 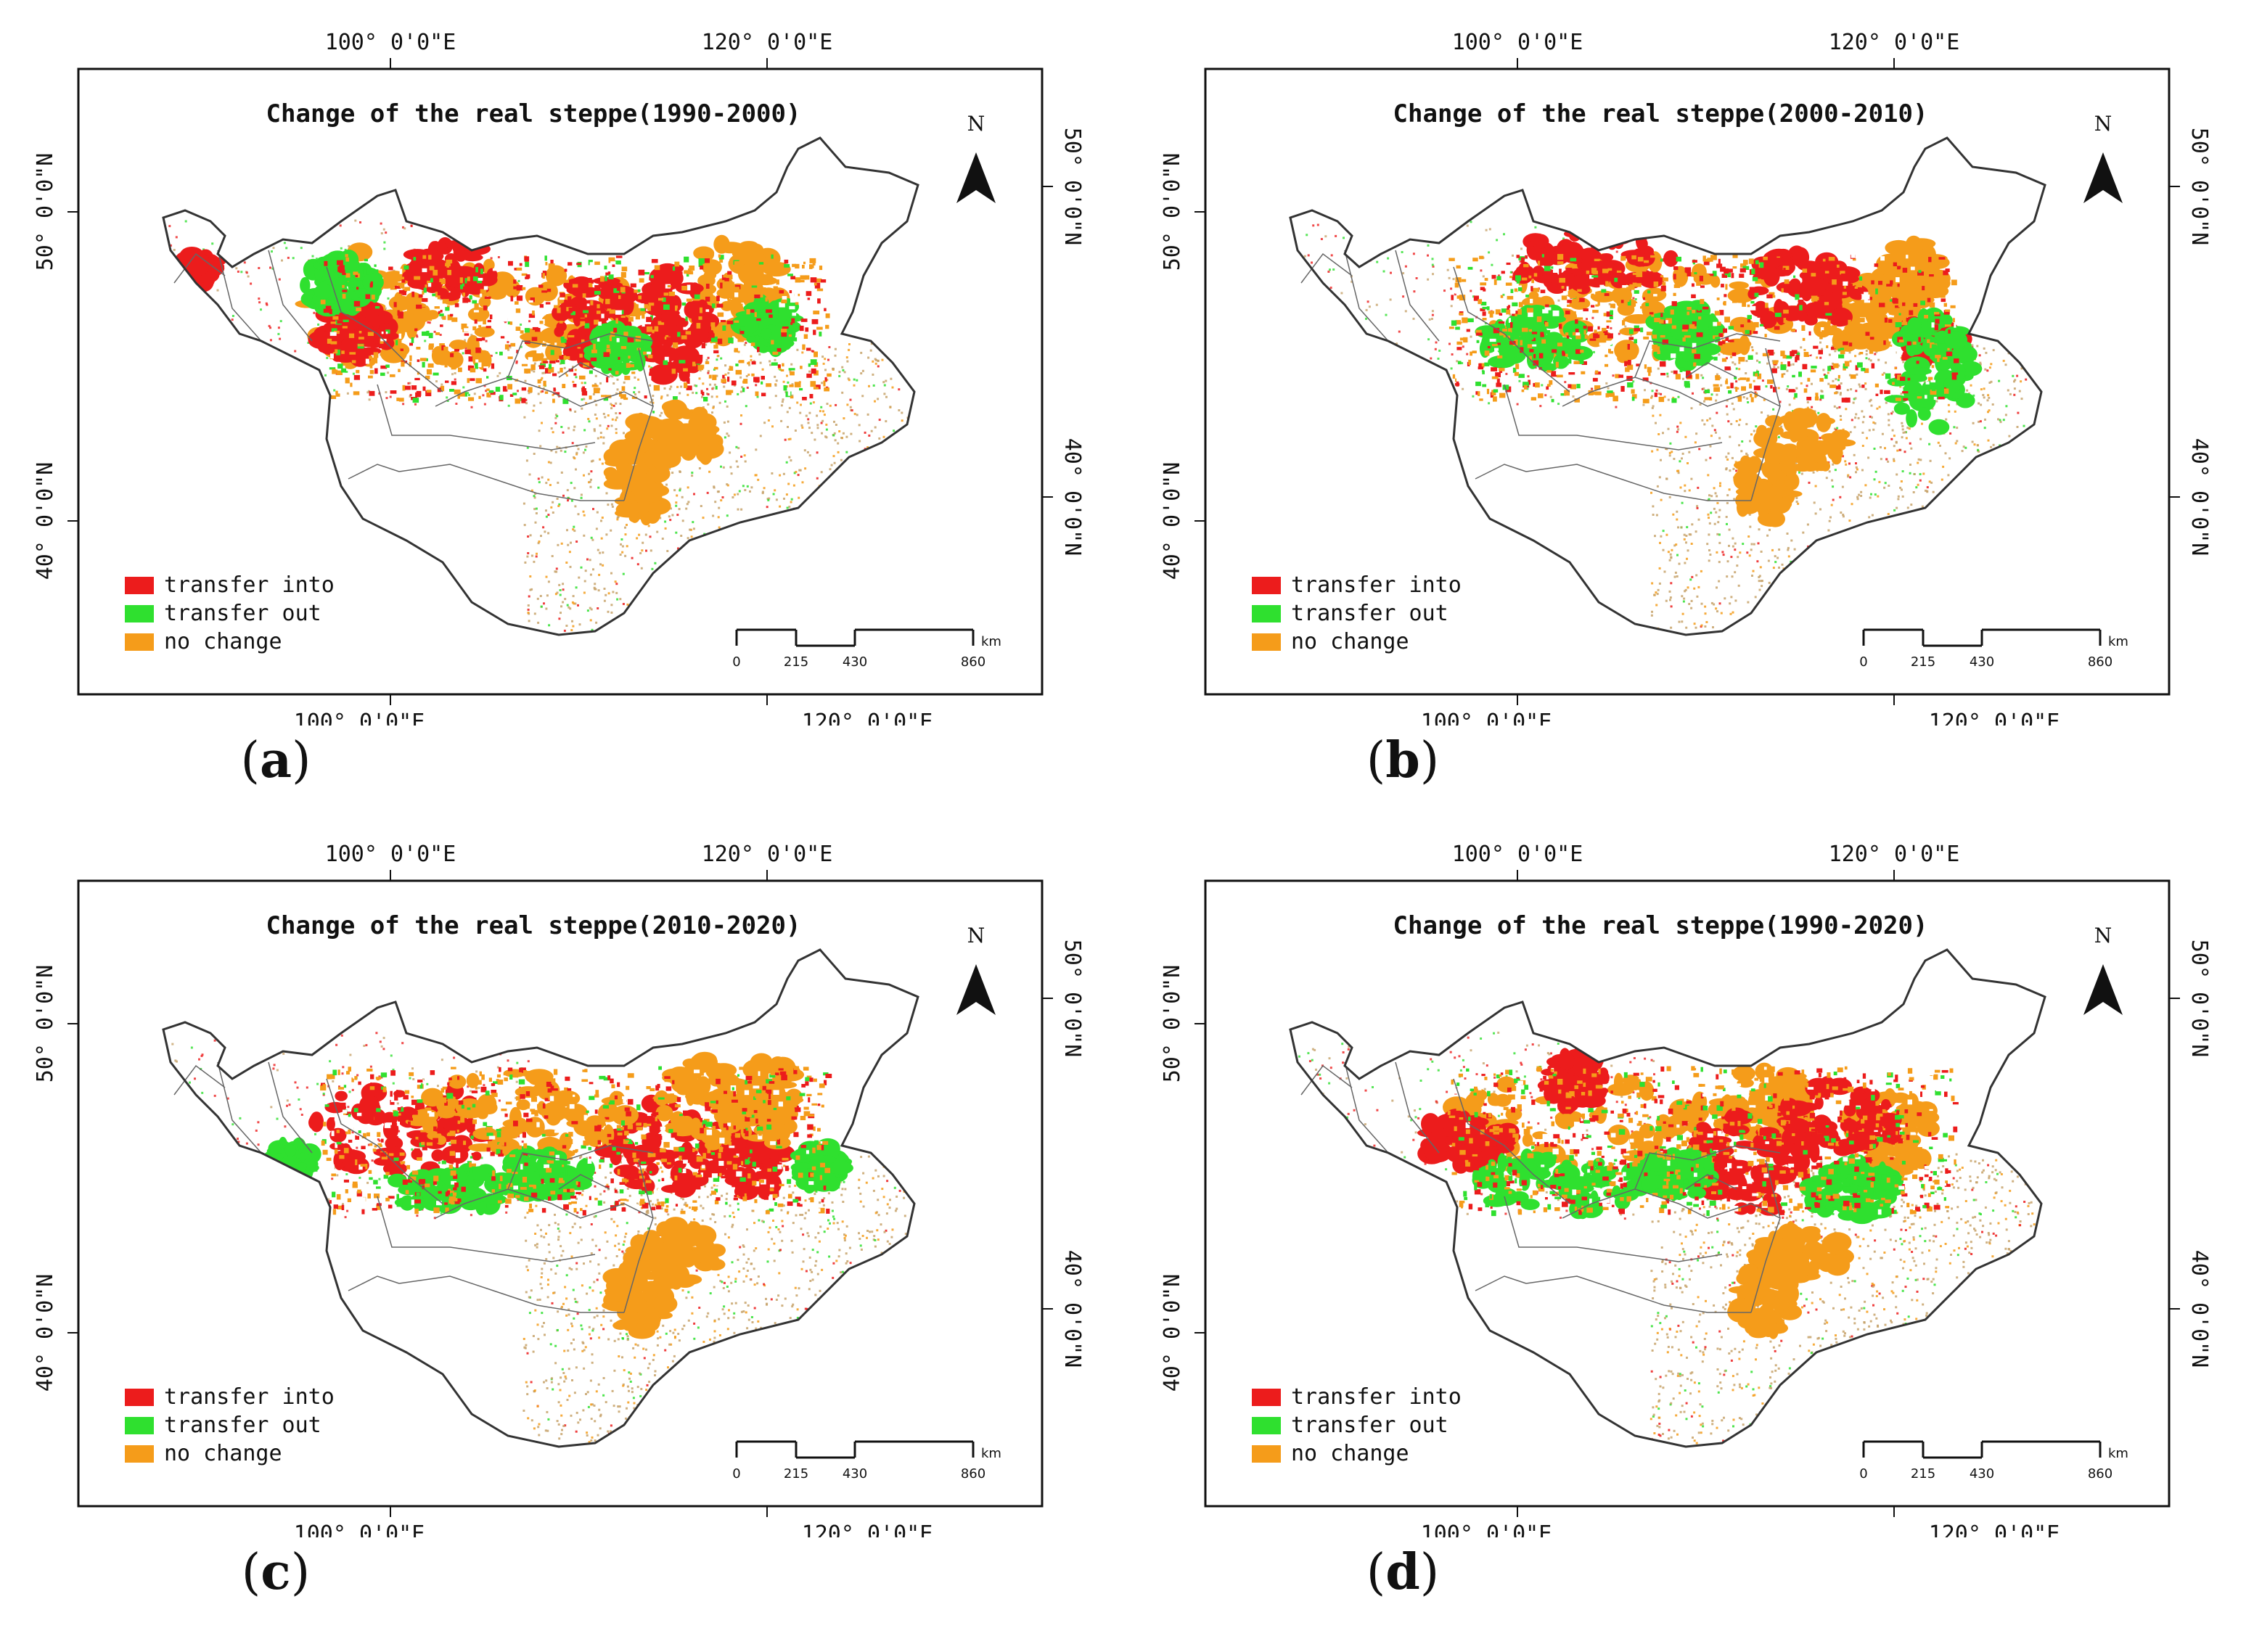 What do you see at coordinates (855, 662) in the screenshot?
I see `scale-tick-label: 430` at bounding box center [855, 662].